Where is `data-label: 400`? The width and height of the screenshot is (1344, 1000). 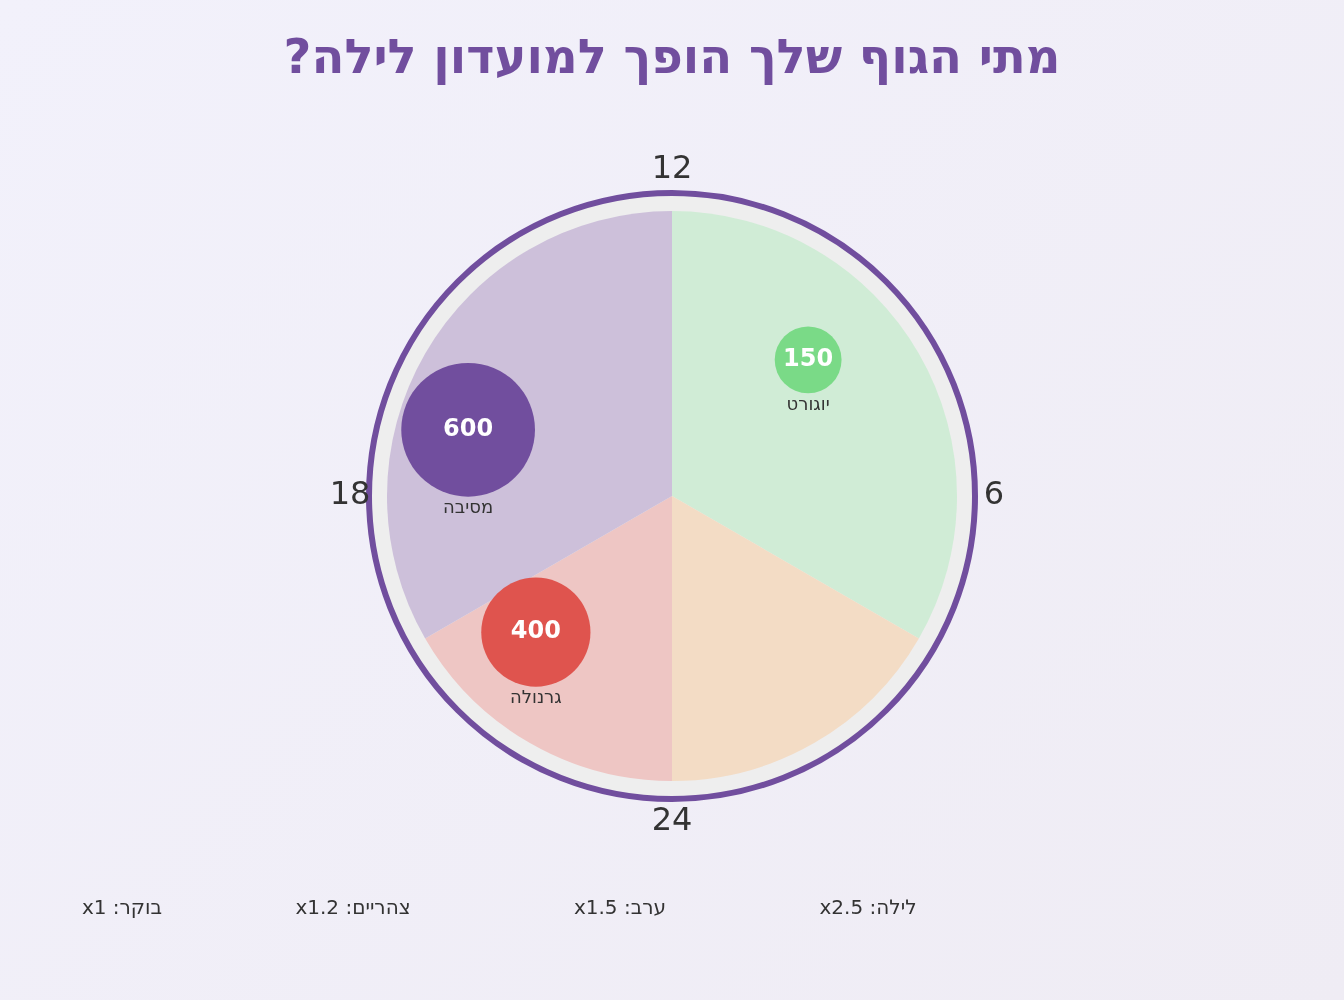
data-label: 400 is located at coordinates (535, 630).